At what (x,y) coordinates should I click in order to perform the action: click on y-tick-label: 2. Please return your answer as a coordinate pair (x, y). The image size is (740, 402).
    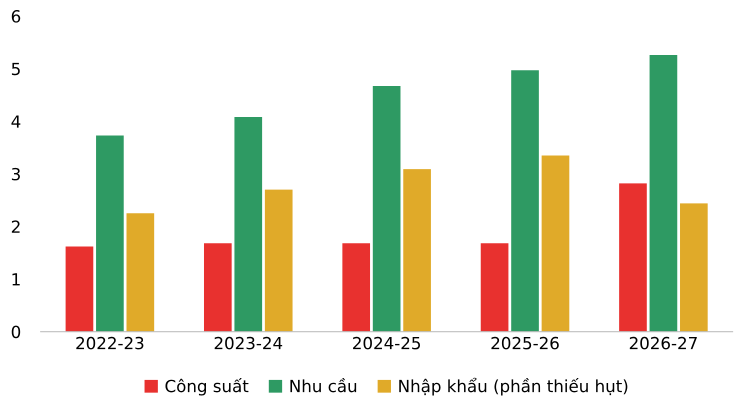
    Looking at the image, I should click on (16, 226).